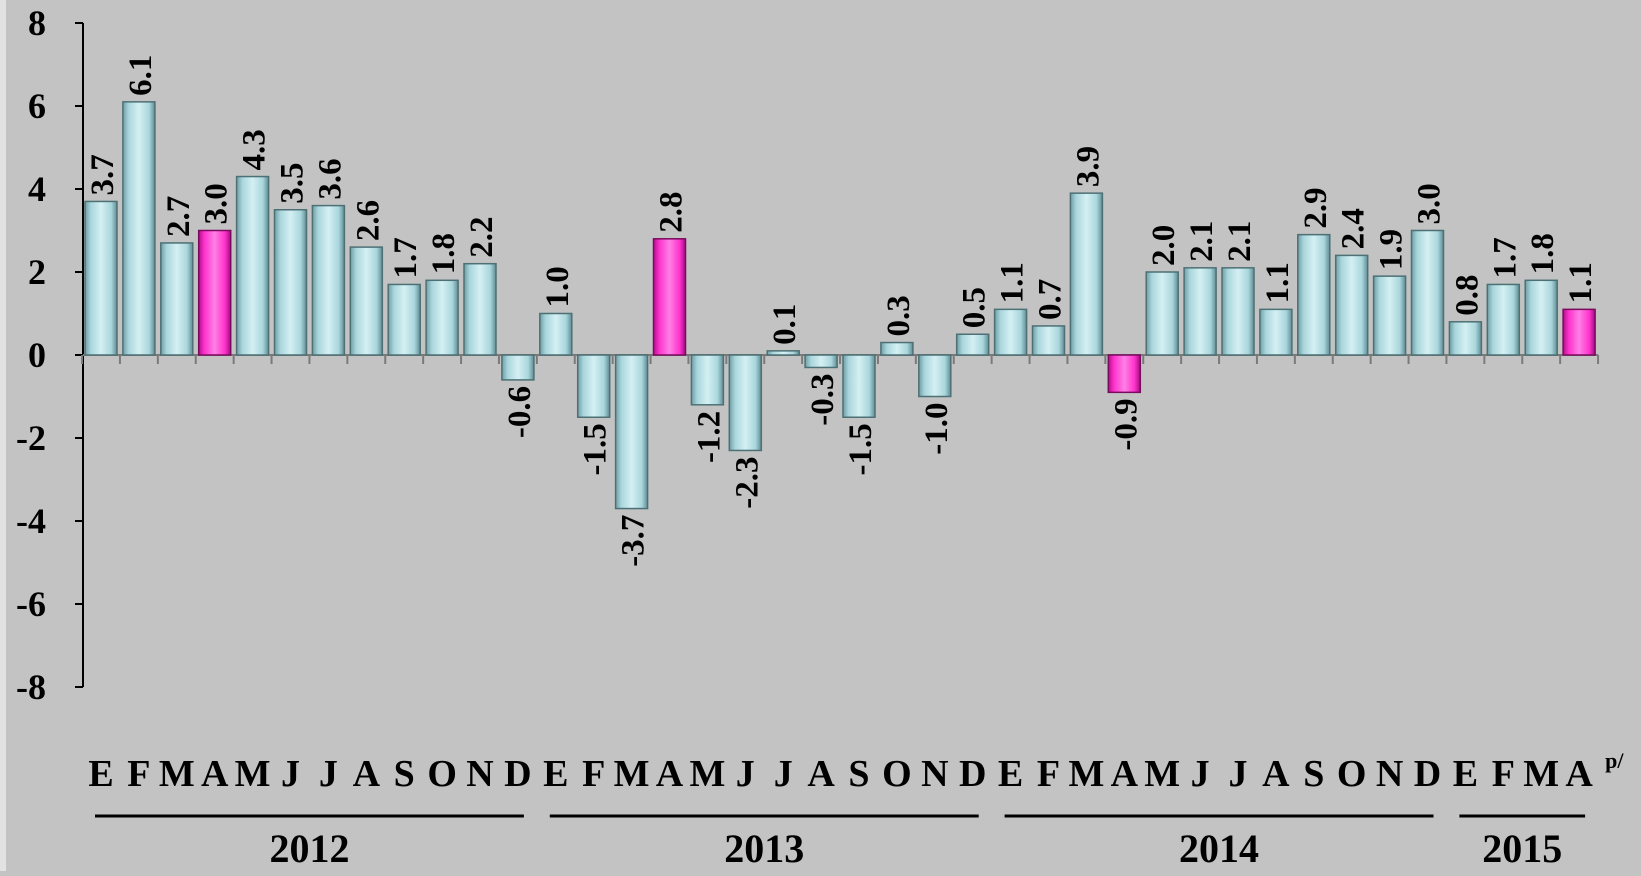 This screenshot has width=1641, height=876. Describe the element at coordinates (975, 307) in the screenshot. I see `data-label: 0.5` at that location.